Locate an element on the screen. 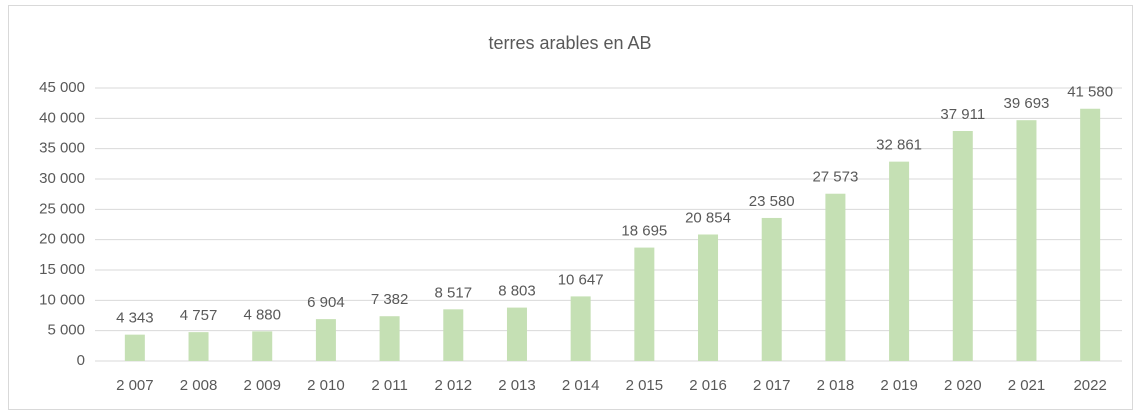 The width and height of the screenshot is (1141, 416). x-tick-label: 2 012 is located at coordinates (454, 385).